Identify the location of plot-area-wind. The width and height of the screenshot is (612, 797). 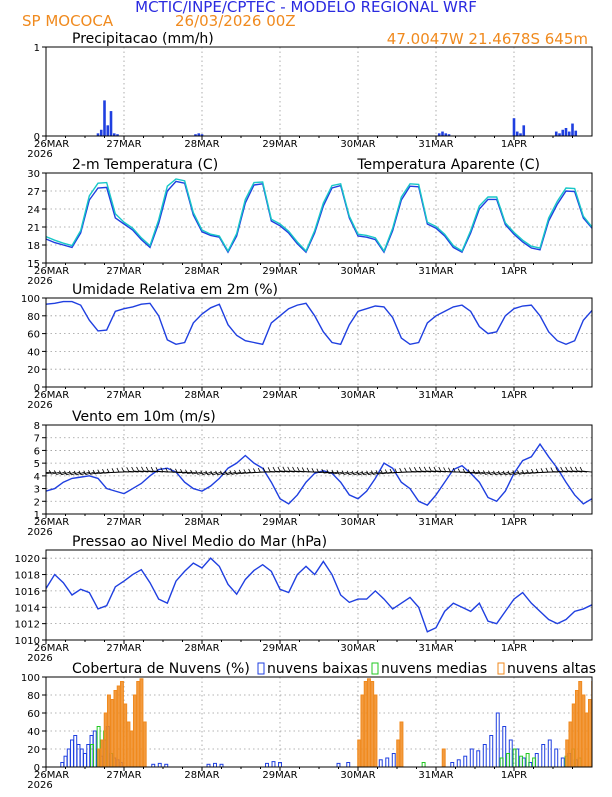
(313, 474).